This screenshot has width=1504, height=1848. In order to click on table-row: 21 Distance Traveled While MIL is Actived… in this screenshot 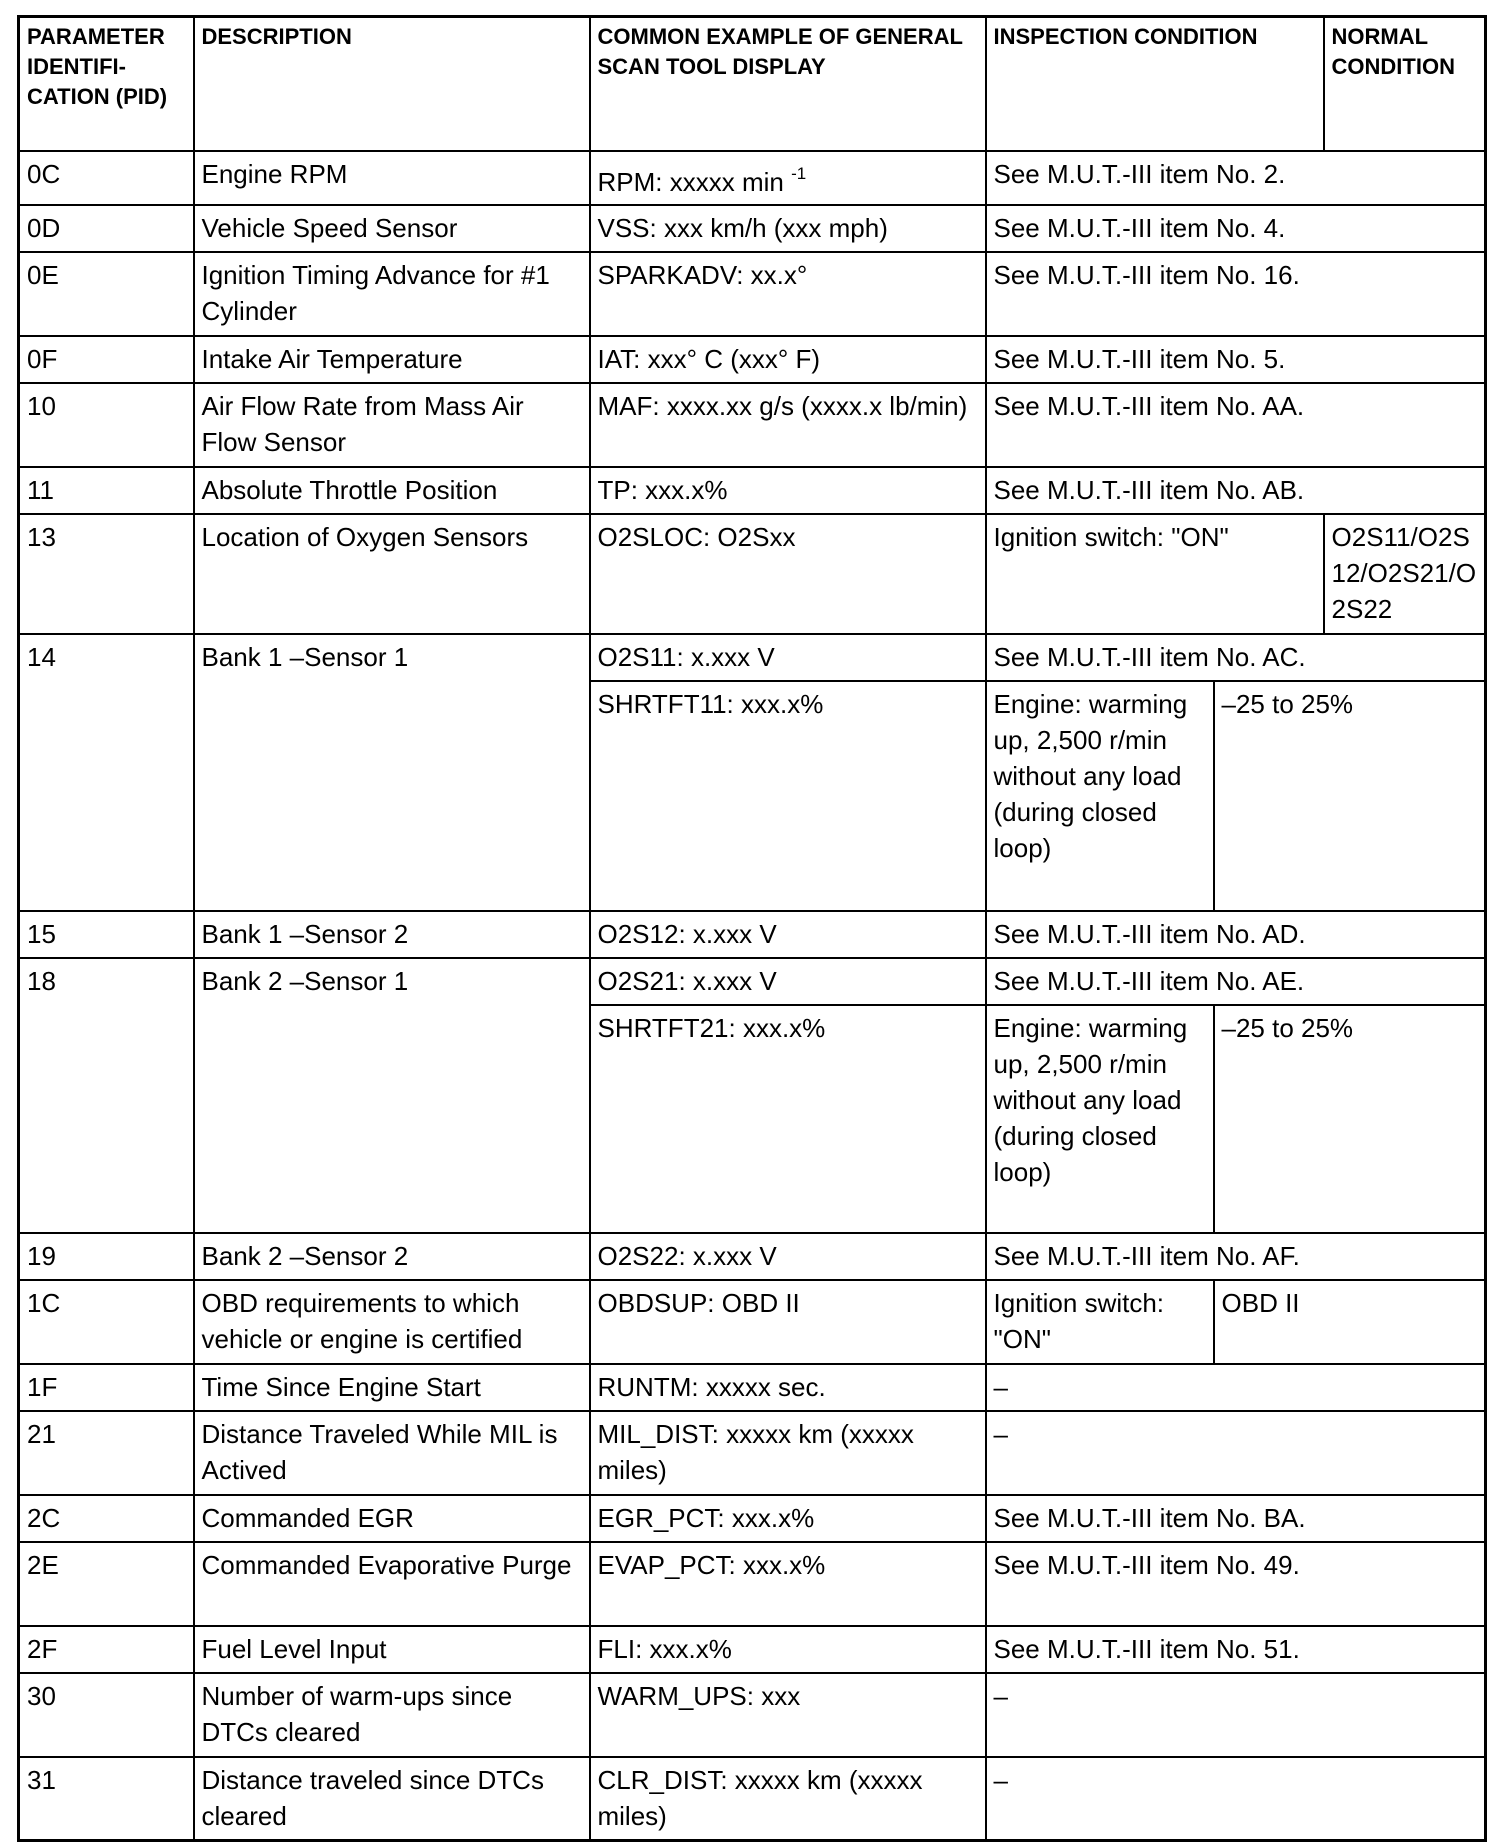, I will do `click(752, 1452)`.